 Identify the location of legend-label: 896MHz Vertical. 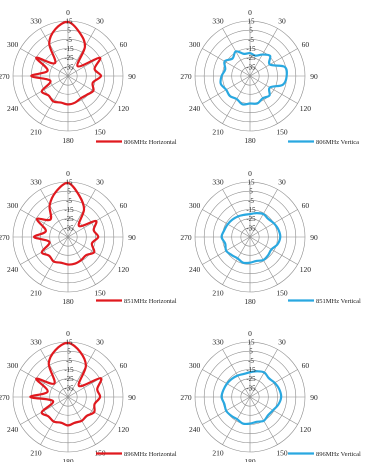
(338, 454).